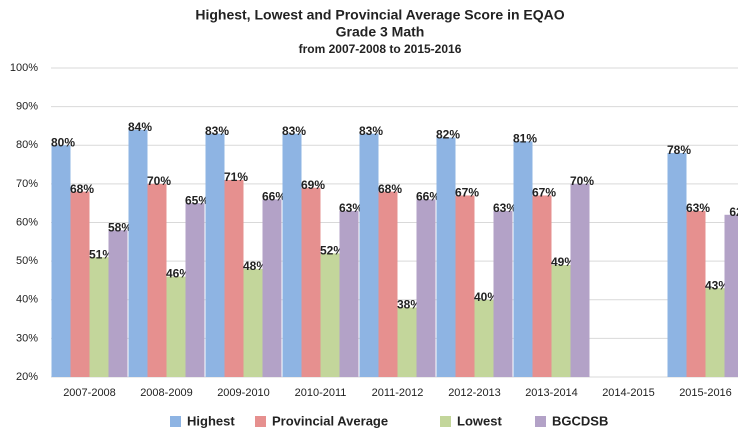 This screenshot has height=433, width=738. Describe the element at coordinates (236, 177) in the screenshot. I see `data-label: 71%` at that location.